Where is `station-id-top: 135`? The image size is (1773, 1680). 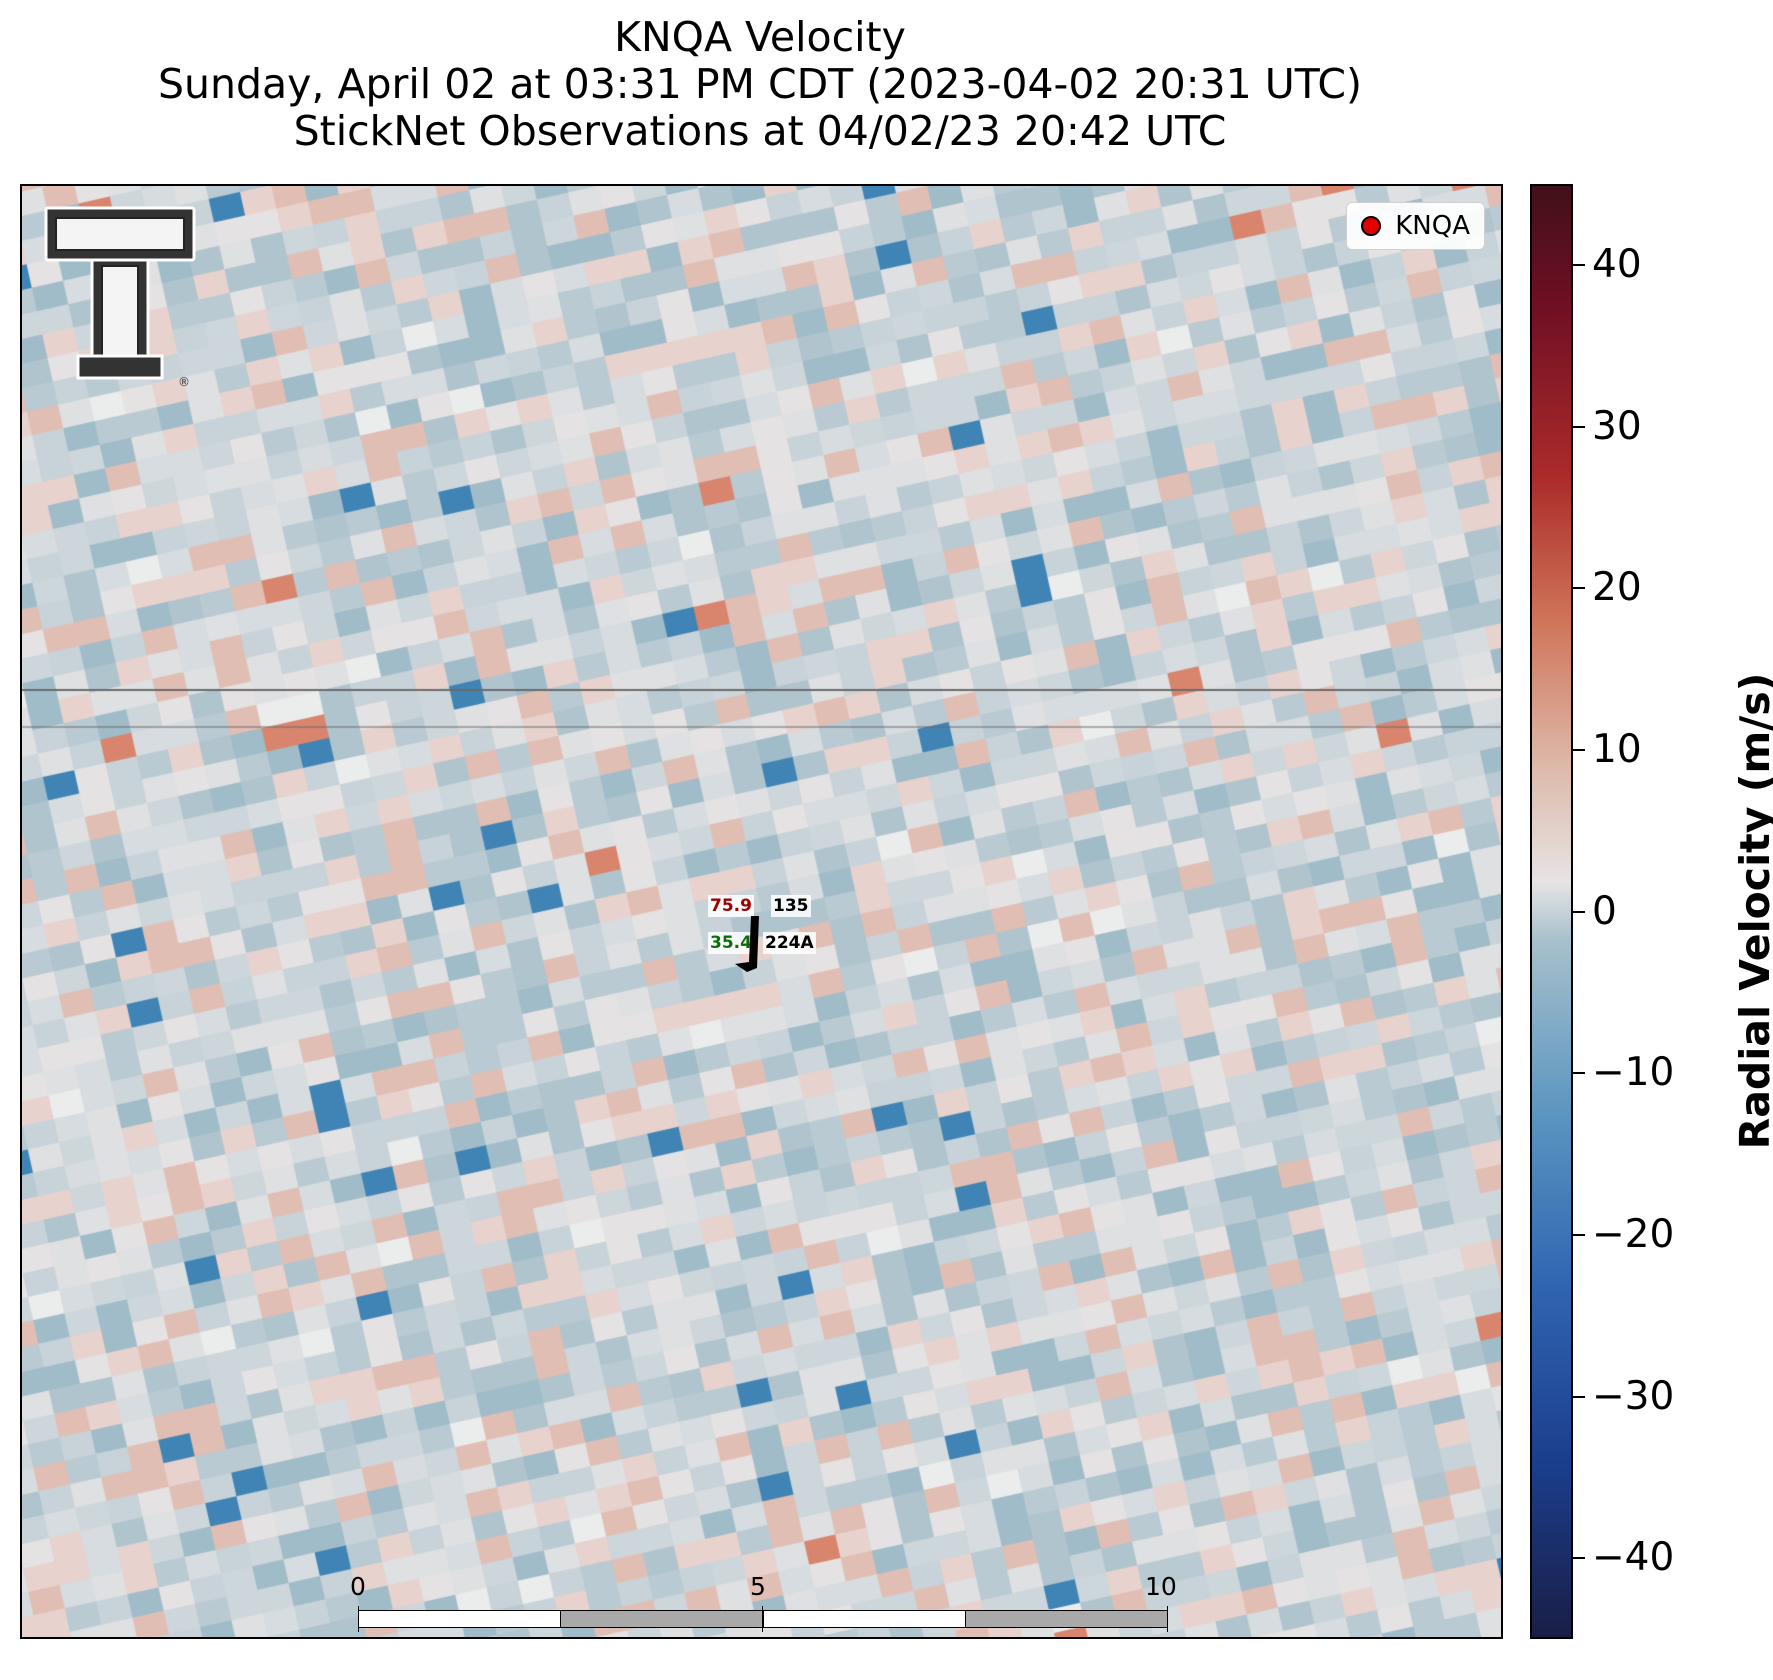
station-id-top: 135 is located at coordinates (791, 906).